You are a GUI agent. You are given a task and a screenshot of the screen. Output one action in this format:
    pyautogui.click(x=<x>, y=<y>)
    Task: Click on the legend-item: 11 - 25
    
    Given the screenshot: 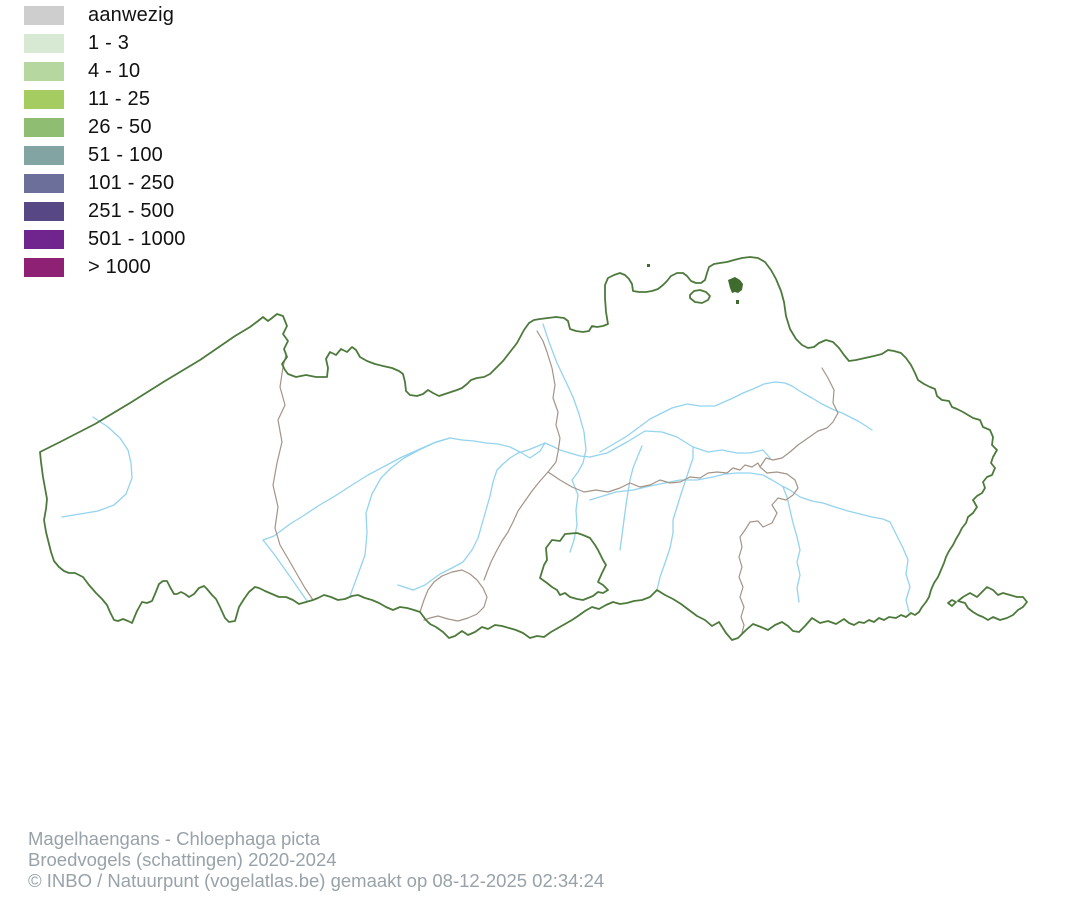 What is the action you would take?
    pyautogui.click(x=105, y=99)
    